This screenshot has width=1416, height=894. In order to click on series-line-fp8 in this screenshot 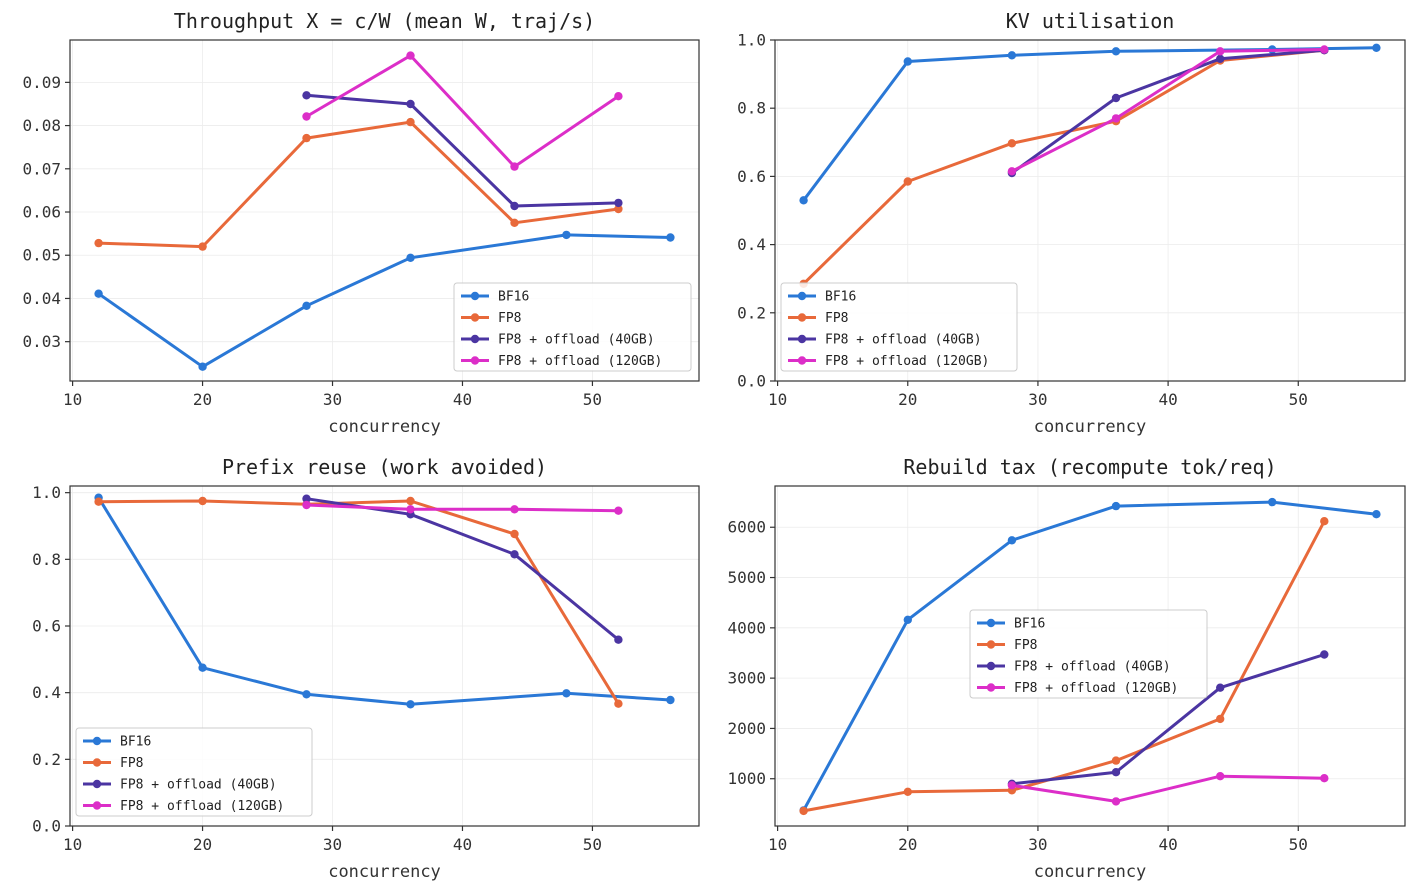, I will do `click(1064, 666)`.